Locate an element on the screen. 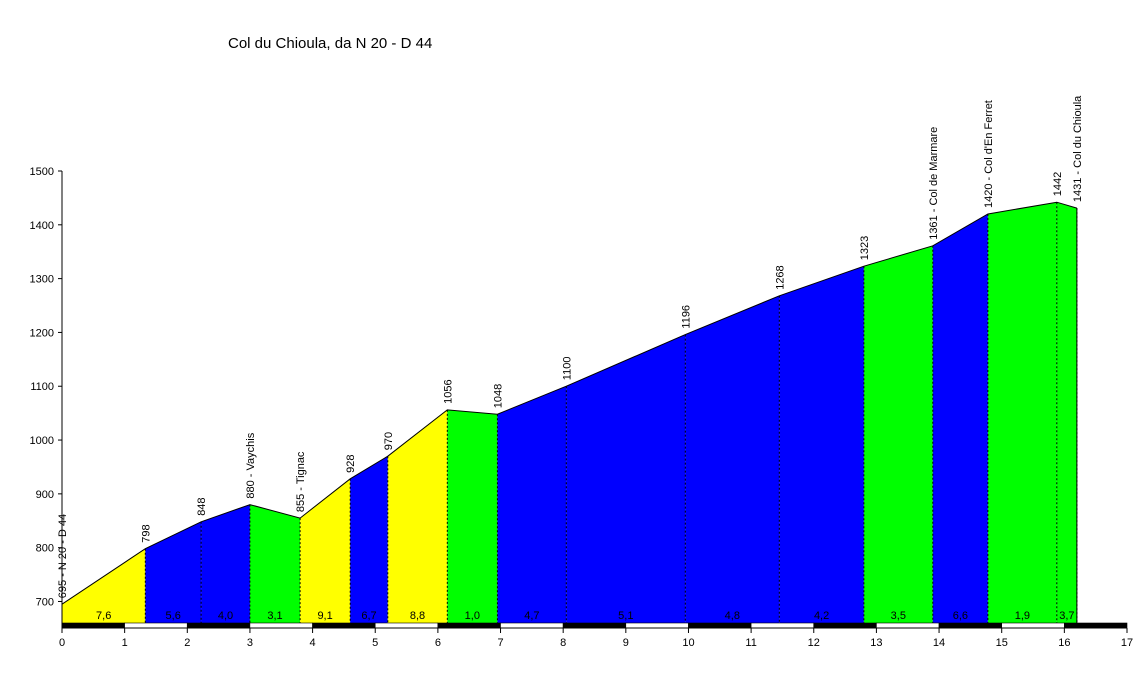  x-tick-label-16: 16 is located at coordinates (1064, 643).